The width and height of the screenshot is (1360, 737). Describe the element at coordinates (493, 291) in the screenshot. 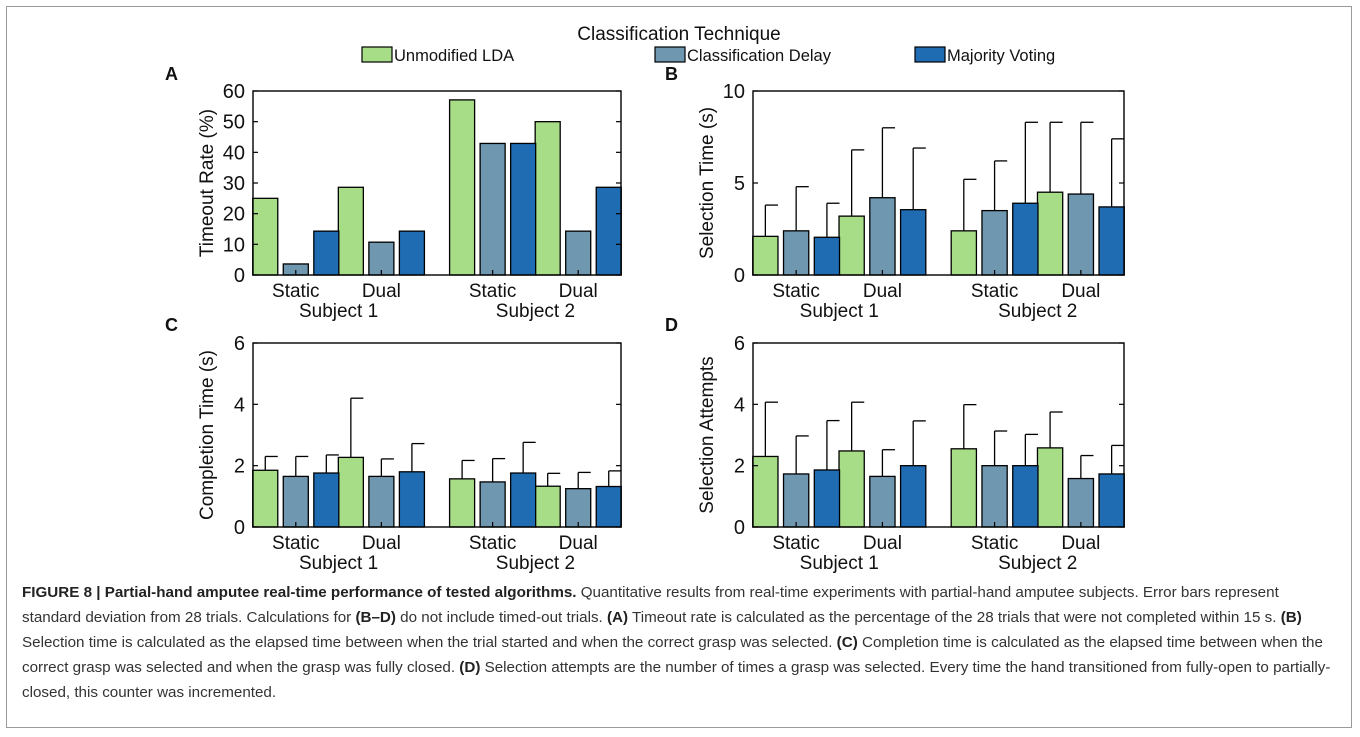

I see `xtick-label-A-2: Static` at that location.